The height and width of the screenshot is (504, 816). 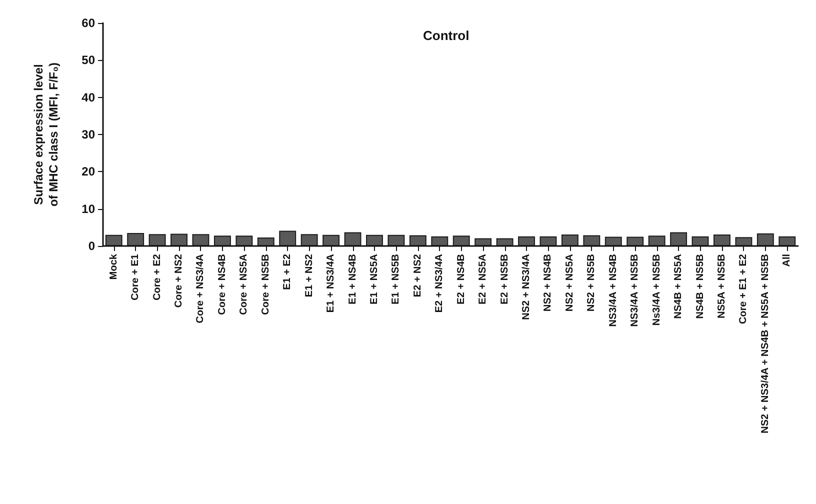 What do you see at coordinates (89, 97) in the screenshot?
I see `y-tick-label: 40` at bounding box center [89, 97].